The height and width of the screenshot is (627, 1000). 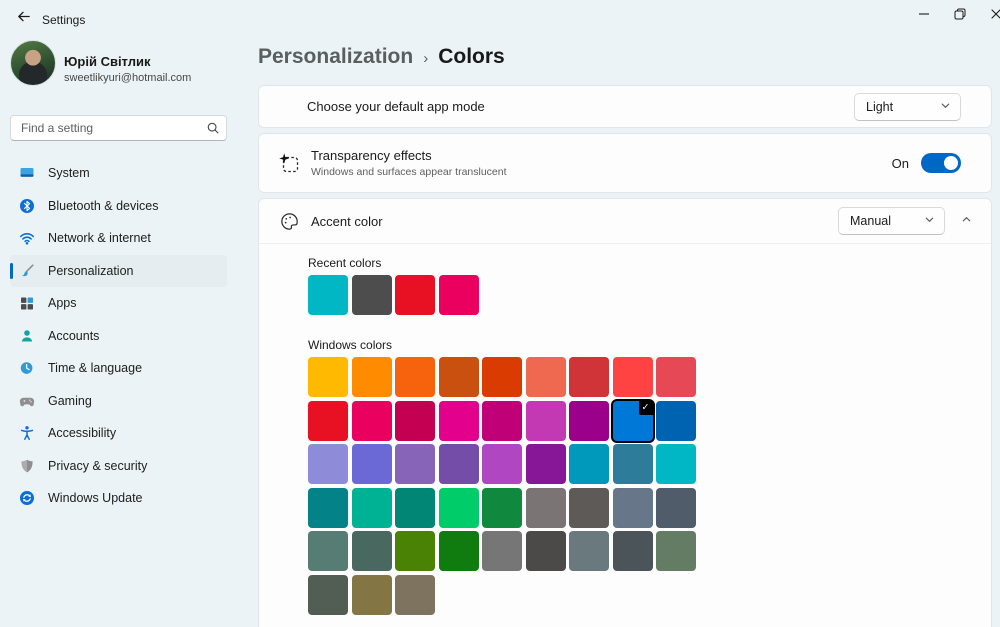 I want to click on sidebar-item-label: Accounts, so click(x=74, y=335).